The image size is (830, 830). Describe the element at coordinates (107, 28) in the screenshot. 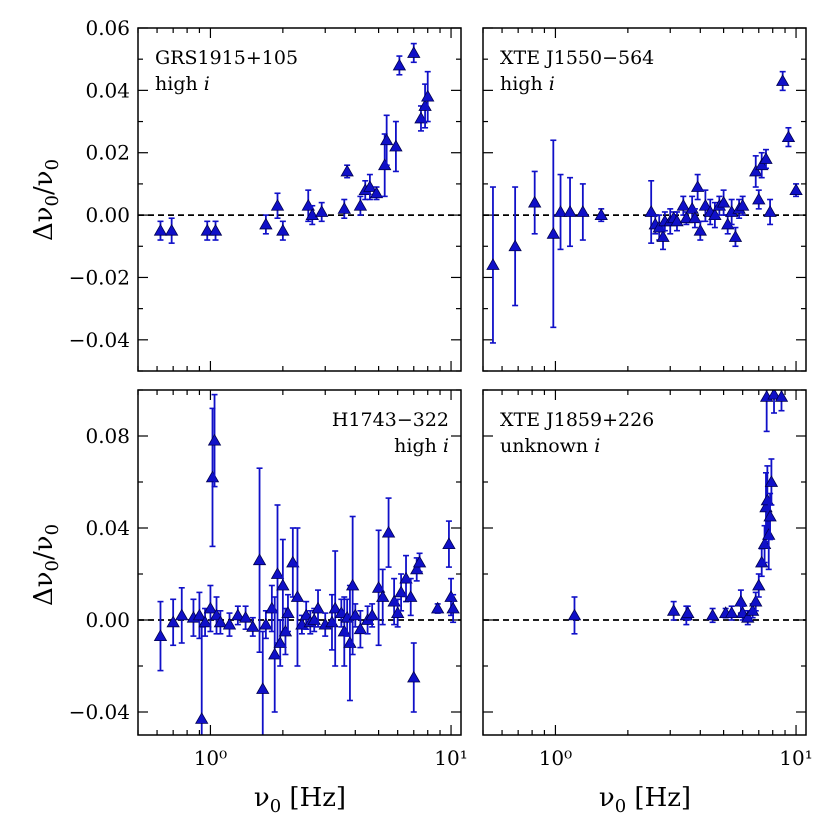

I see `y-tick-label: 0.06` at that location.